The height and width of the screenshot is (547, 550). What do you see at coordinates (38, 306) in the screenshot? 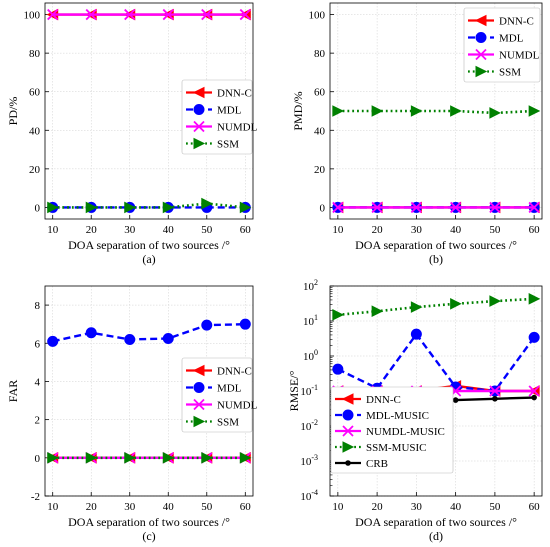
I see `y-tick-label: 8` at bounding box center [38, 306].